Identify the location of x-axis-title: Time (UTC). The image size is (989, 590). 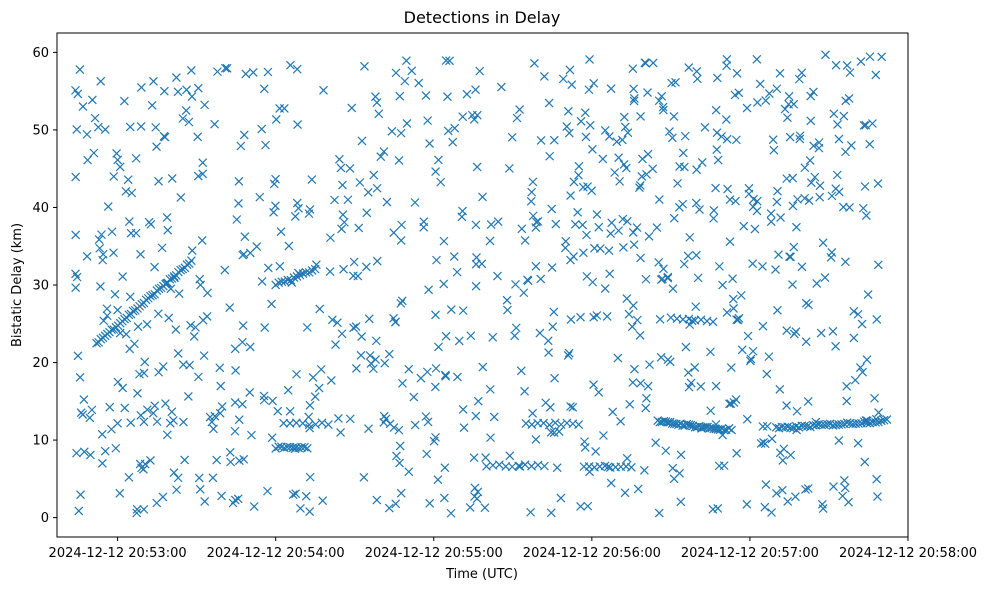
(481, 574).